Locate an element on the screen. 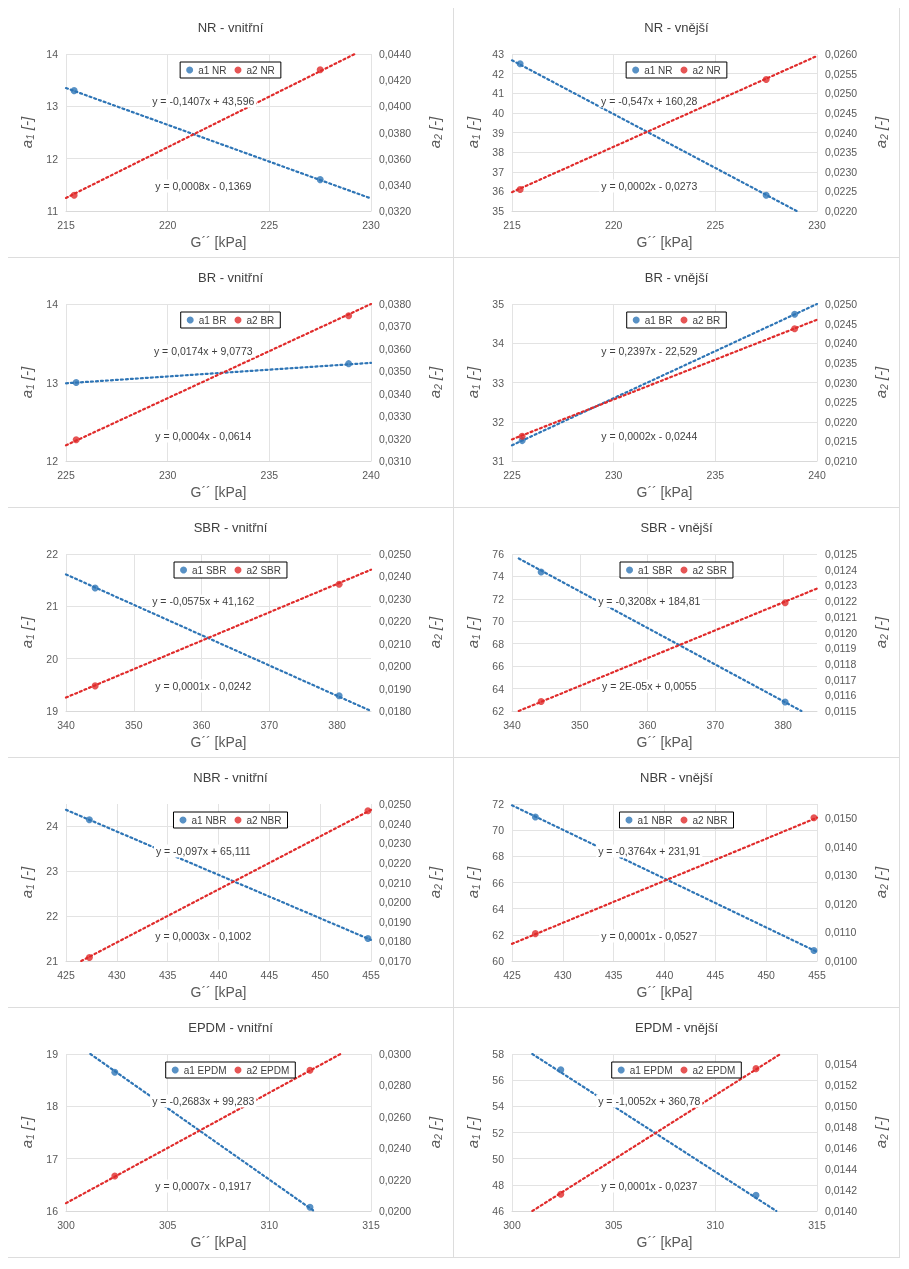  y2-tick-label: 0,0230 is located at coordinates (841, 382).